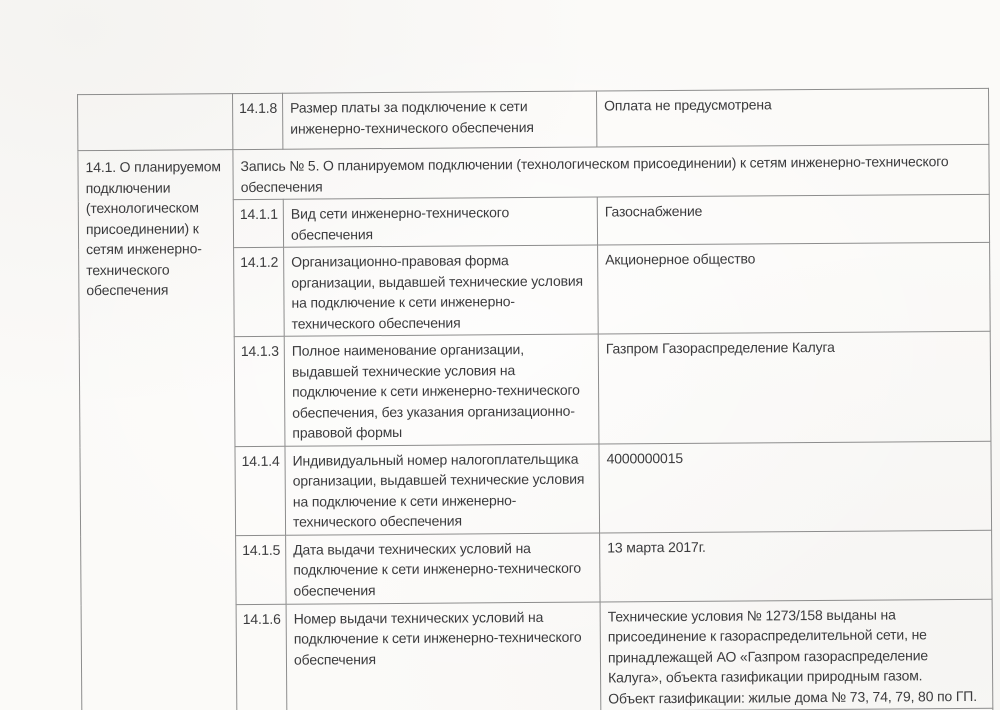  Describe the element at coordinates (261, 656) in the screenshot. I see `row-number-cell: 14.1.6` at that location.